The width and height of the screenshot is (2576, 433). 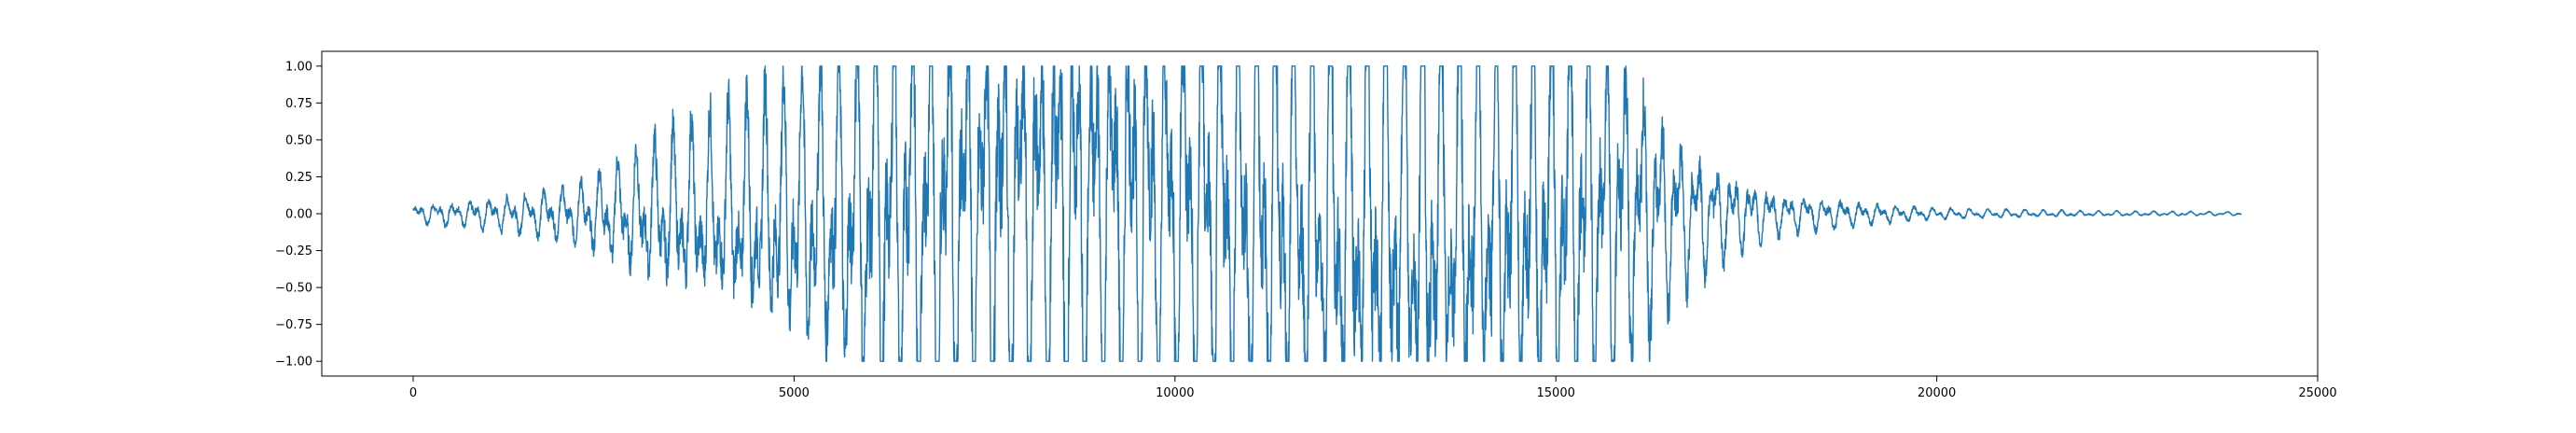 I want to click on x-tick-label: 0, so click(x=413, y=393).